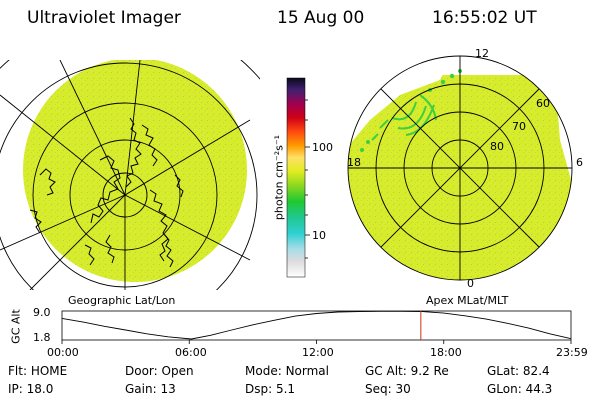 This screenshot has width=600, height=400. I want to click on xtick-label: 06:00, so click(191, 352).